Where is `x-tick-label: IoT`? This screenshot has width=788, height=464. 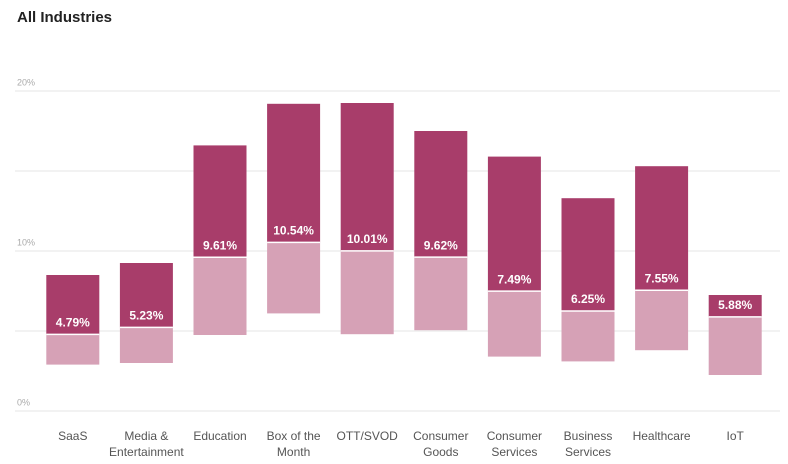 x-tick-label: IoT is located at coordinates (735, 436).